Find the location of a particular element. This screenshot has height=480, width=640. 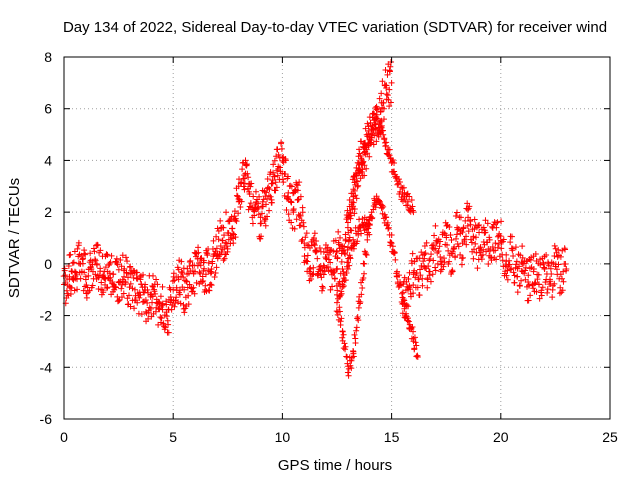

x-tick-label: 25 is located at coordinates (610, 437).